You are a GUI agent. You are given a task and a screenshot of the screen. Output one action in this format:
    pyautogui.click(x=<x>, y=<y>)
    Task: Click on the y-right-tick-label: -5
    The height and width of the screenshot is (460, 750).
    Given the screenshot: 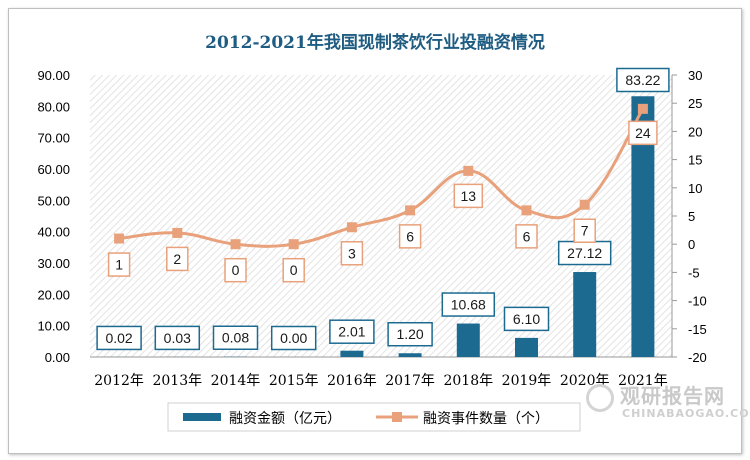 What is the action you would take?
    pyautogui.click(x=694, y=272)
    